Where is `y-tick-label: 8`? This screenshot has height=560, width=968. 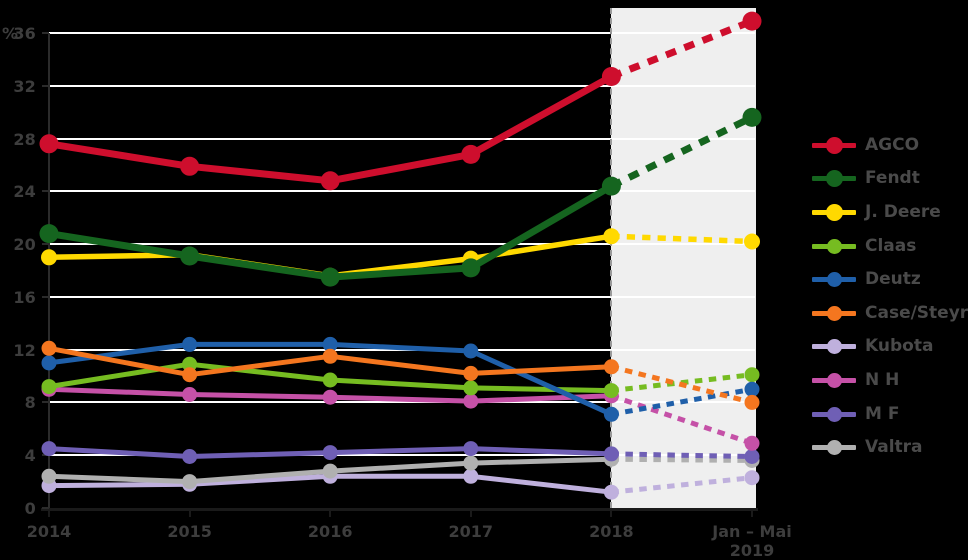 y-tick-label: 8 is located at coordinates (30, 403).